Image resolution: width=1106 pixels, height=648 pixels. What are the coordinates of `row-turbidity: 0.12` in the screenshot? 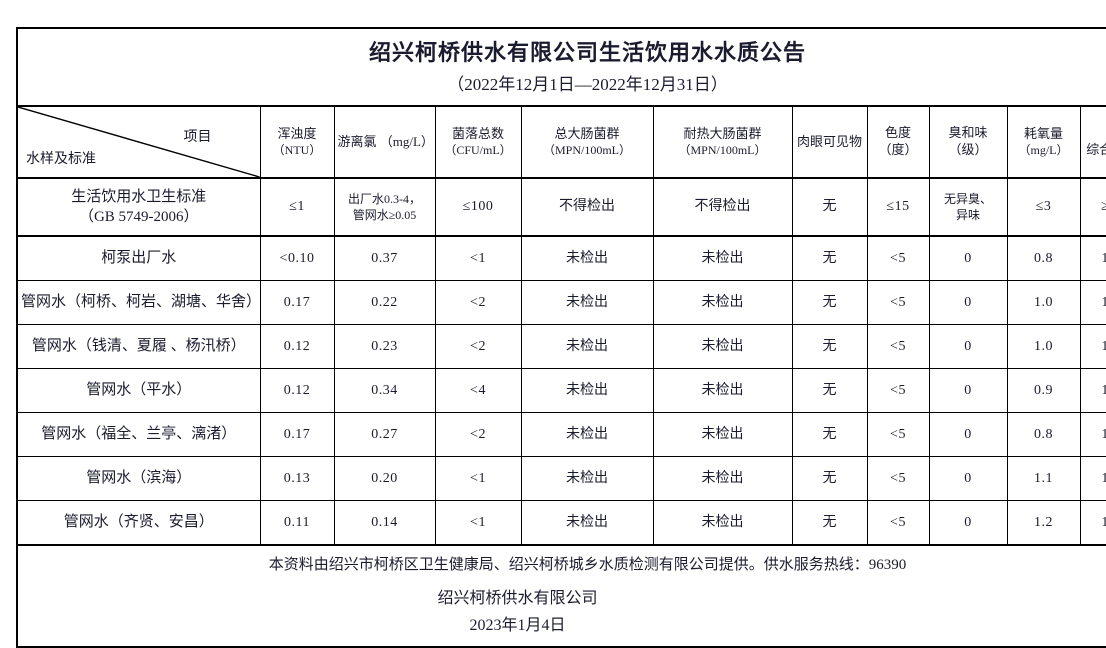 It's located at (297, 391).